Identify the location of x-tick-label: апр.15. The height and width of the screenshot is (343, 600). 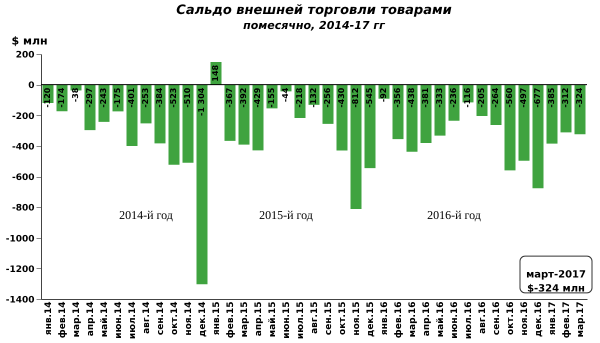
(259, 319).